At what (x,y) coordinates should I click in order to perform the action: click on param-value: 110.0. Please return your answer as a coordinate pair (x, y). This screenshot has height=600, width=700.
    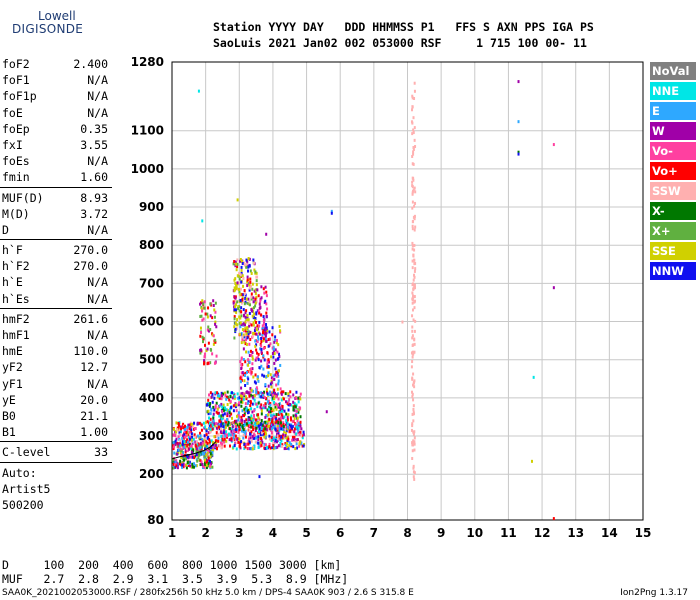
    Looking at the image, I should click on (90, 351).